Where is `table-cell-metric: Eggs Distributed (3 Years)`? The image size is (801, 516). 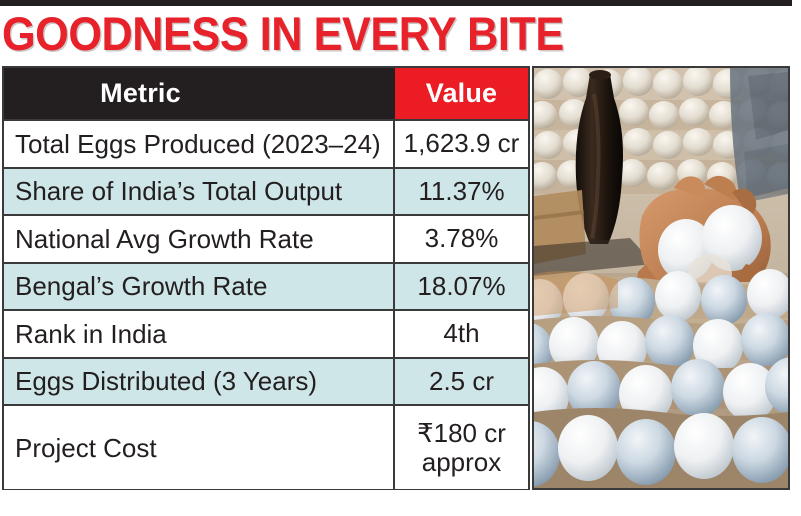 table-cell-metric: Eggs Distributed (3 Years) is located at coordinates (199, 381).